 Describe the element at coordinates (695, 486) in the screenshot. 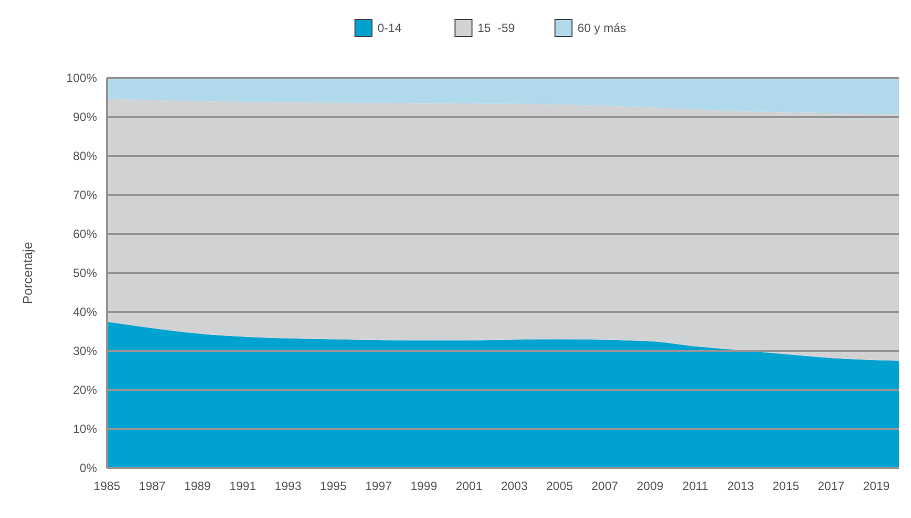

I see `x-tick-label: 2011` at that location.